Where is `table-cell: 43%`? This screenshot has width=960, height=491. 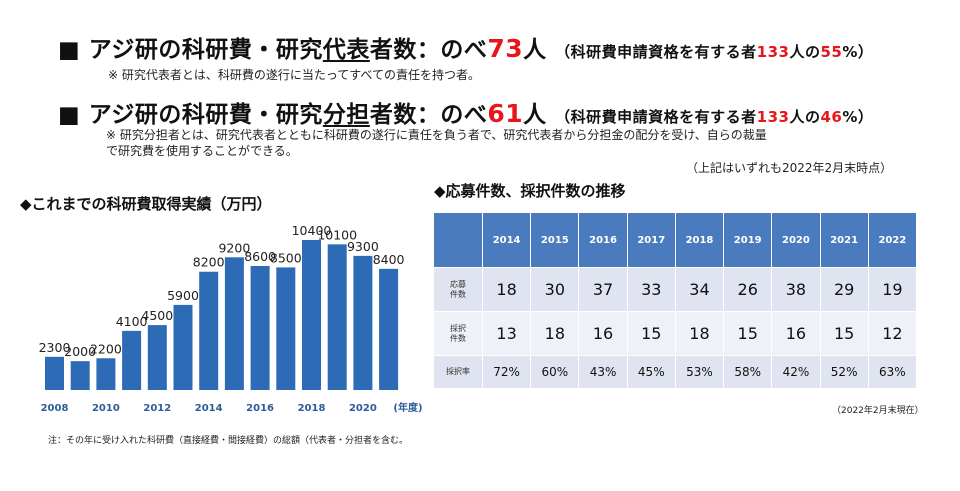
table-cell: 43% is located at coordinates (603, 372).